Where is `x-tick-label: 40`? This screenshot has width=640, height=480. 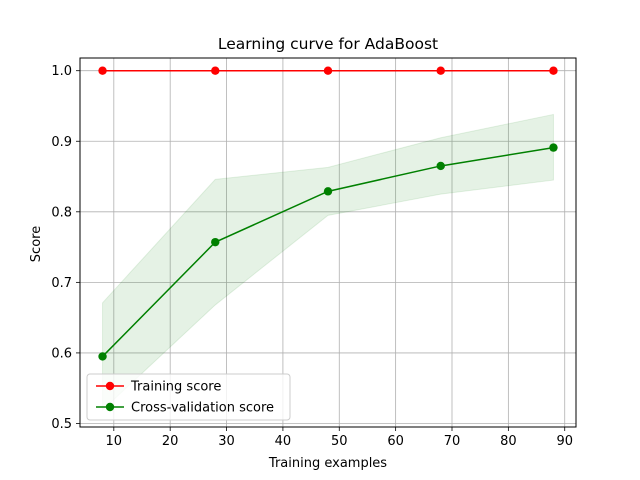 x-tick-label: 40 is located at coordinates (283, 441).